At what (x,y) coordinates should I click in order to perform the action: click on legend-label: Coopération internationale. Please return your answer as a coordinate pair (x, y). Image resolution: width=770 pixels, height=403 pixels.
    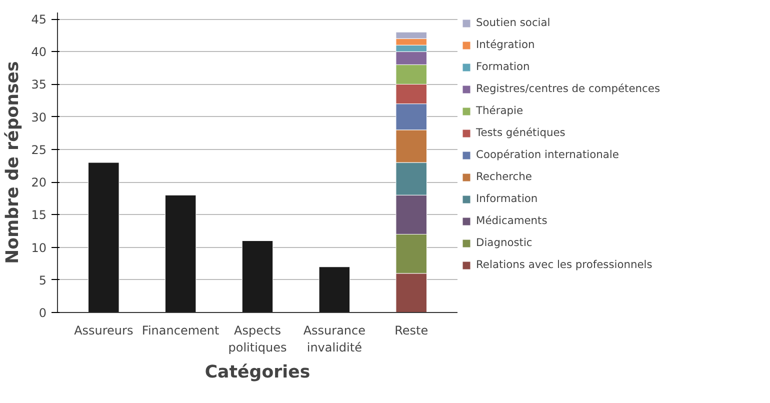
    Looking at the image, I should click on (547, 154).